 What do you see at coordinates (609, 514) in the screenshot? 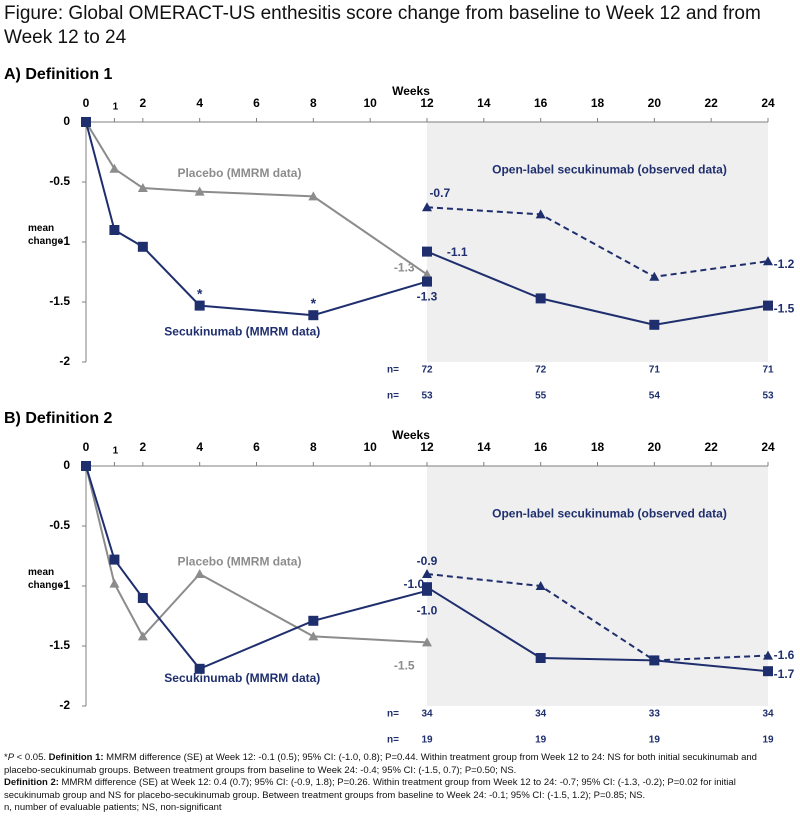
I see `open-label-region-label: Open-label secukinumab (observed data)` at bounding box center [609, 514].